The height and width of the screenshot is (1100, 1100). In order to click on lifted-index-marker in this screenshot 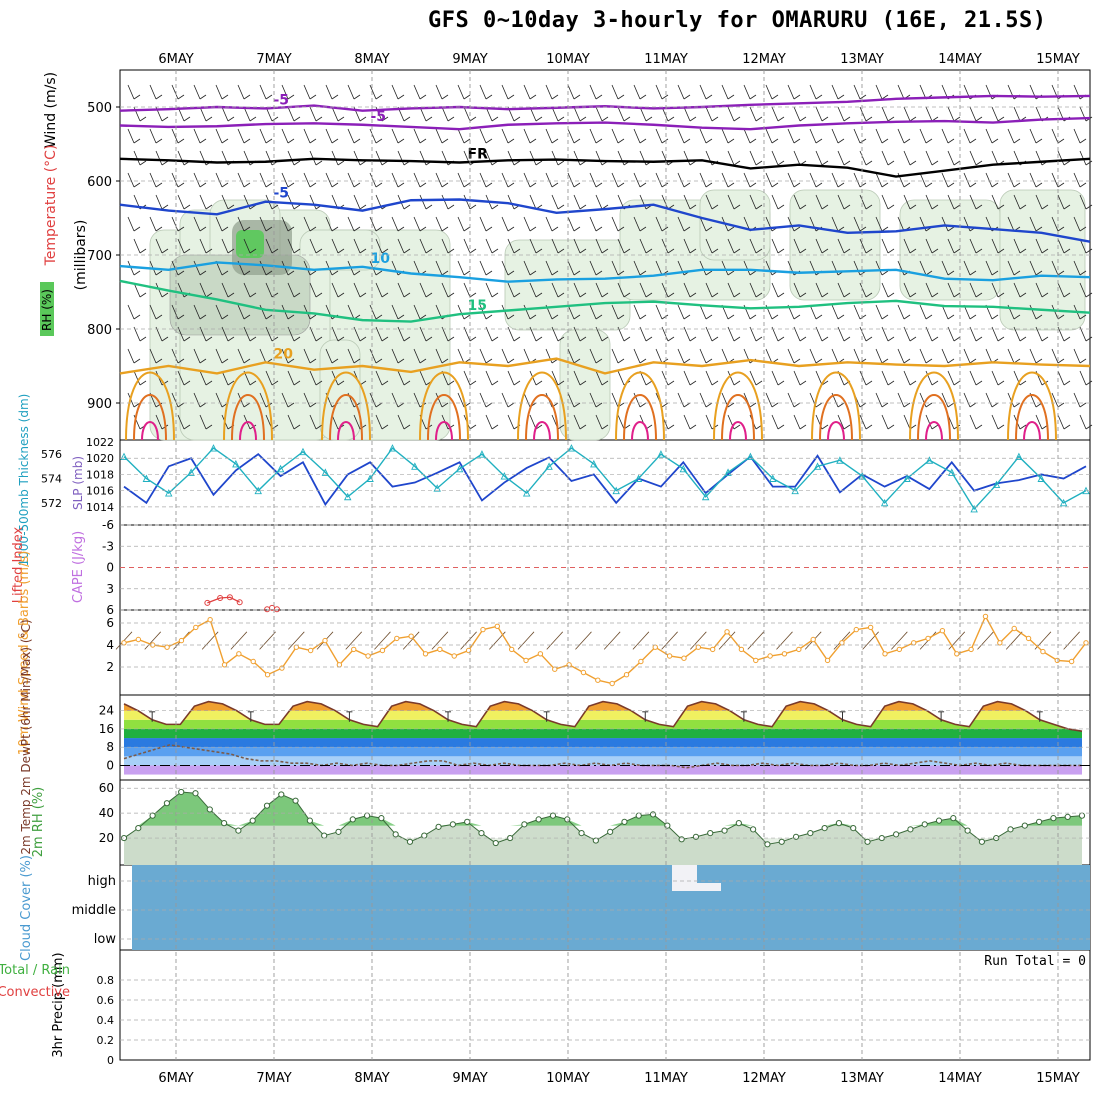, I will do `click(220, 597)`.